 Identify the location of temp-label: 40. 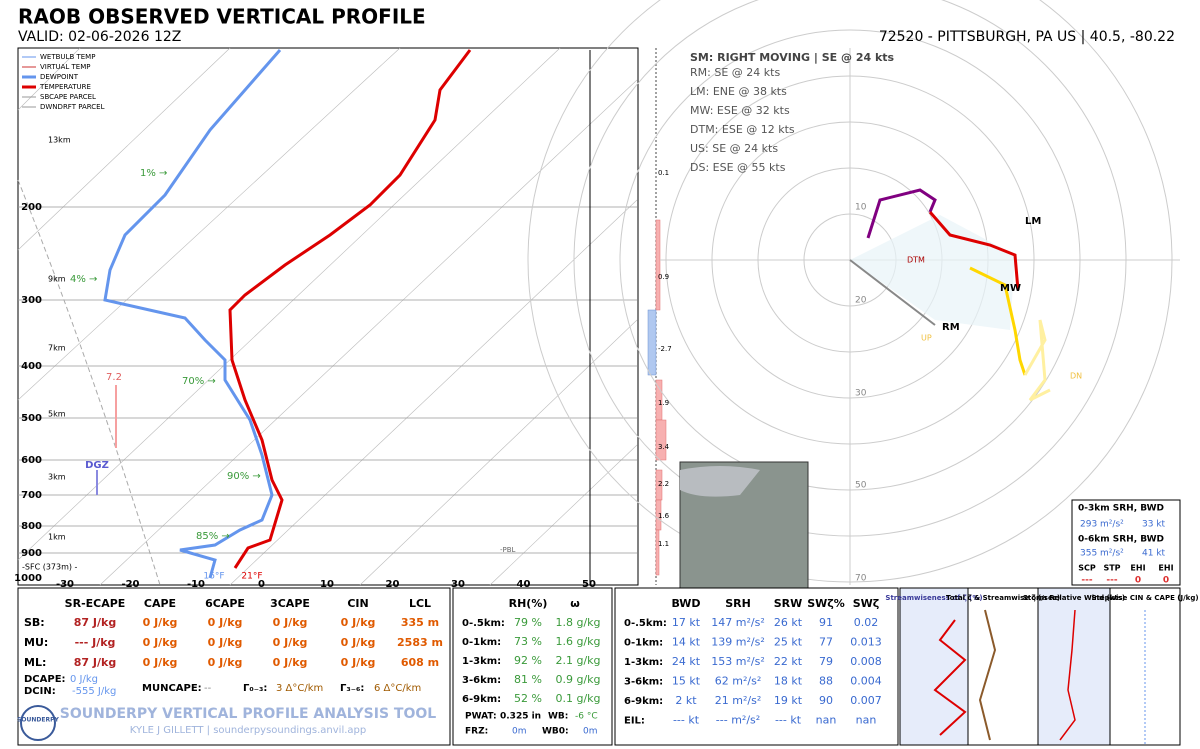
(524, 584).